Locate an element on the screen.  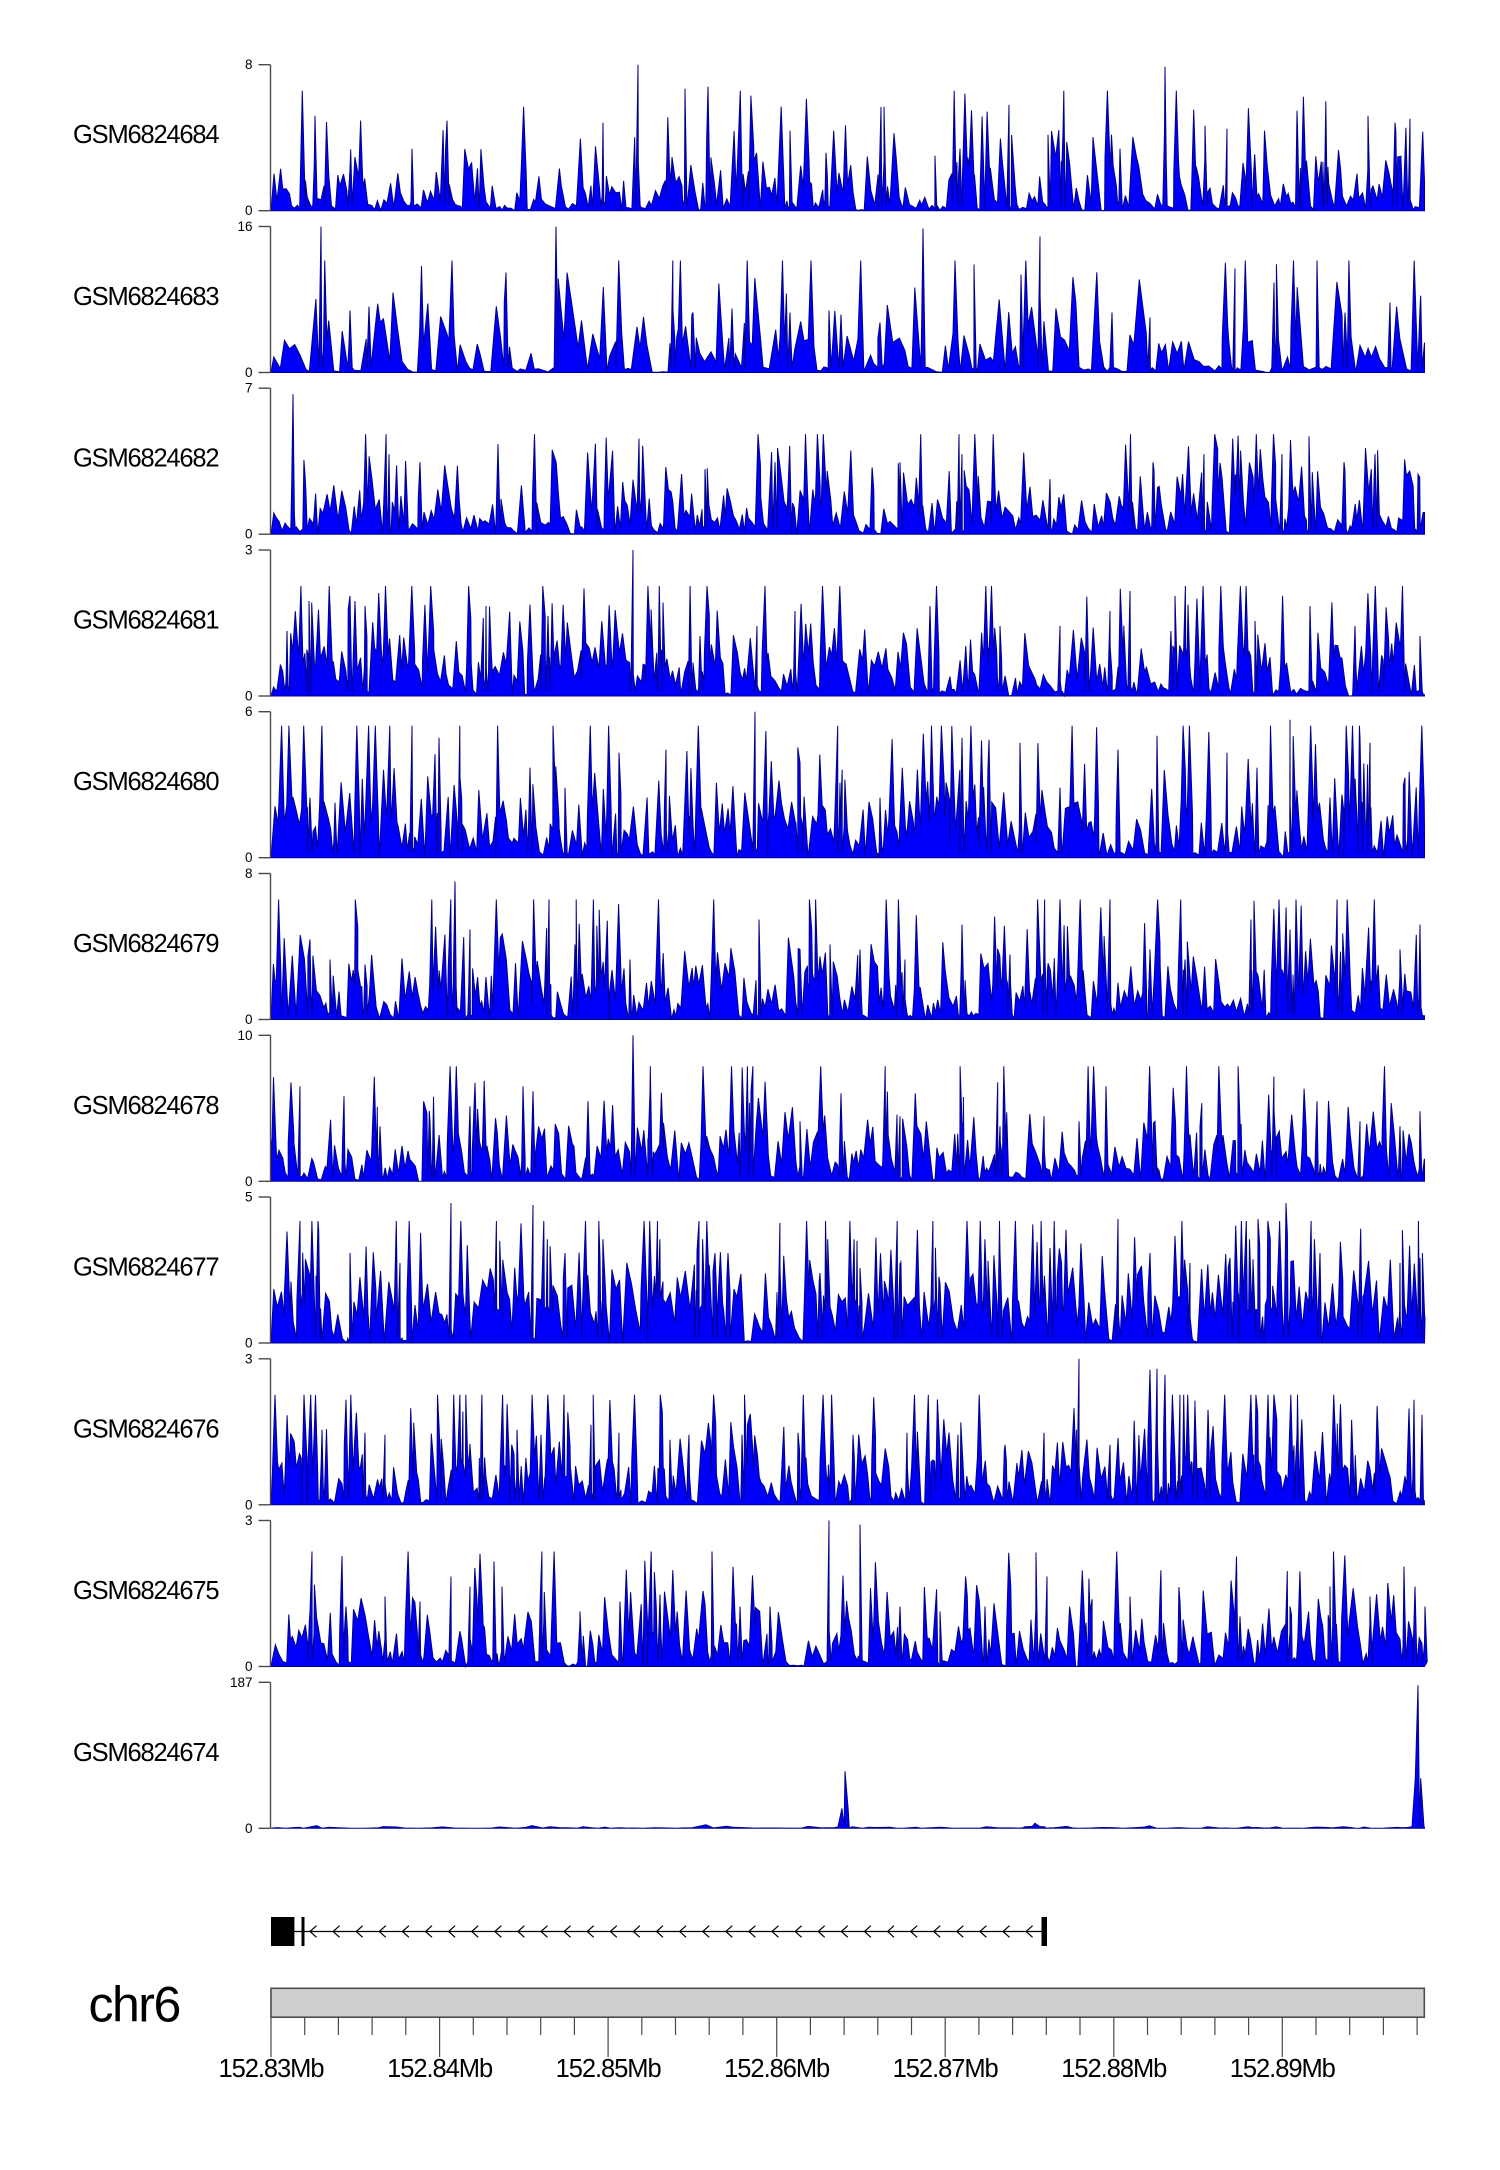
svg-text: GSM6824683 is located at coordinates (146, 297).